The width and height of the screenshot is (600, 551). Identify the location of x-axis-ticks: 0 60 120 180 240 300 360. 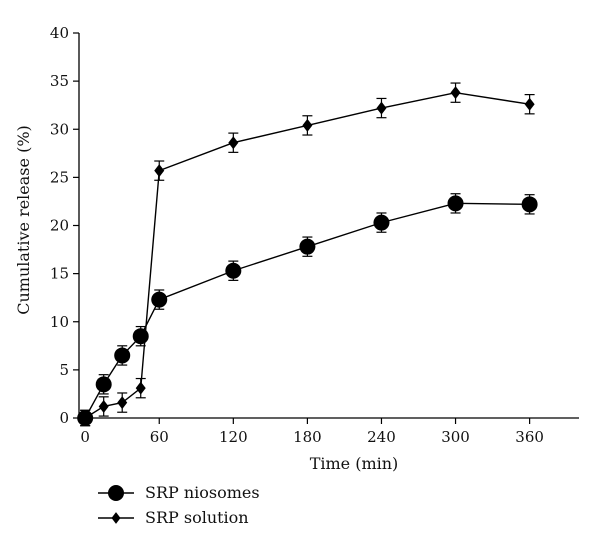
(312, 432).